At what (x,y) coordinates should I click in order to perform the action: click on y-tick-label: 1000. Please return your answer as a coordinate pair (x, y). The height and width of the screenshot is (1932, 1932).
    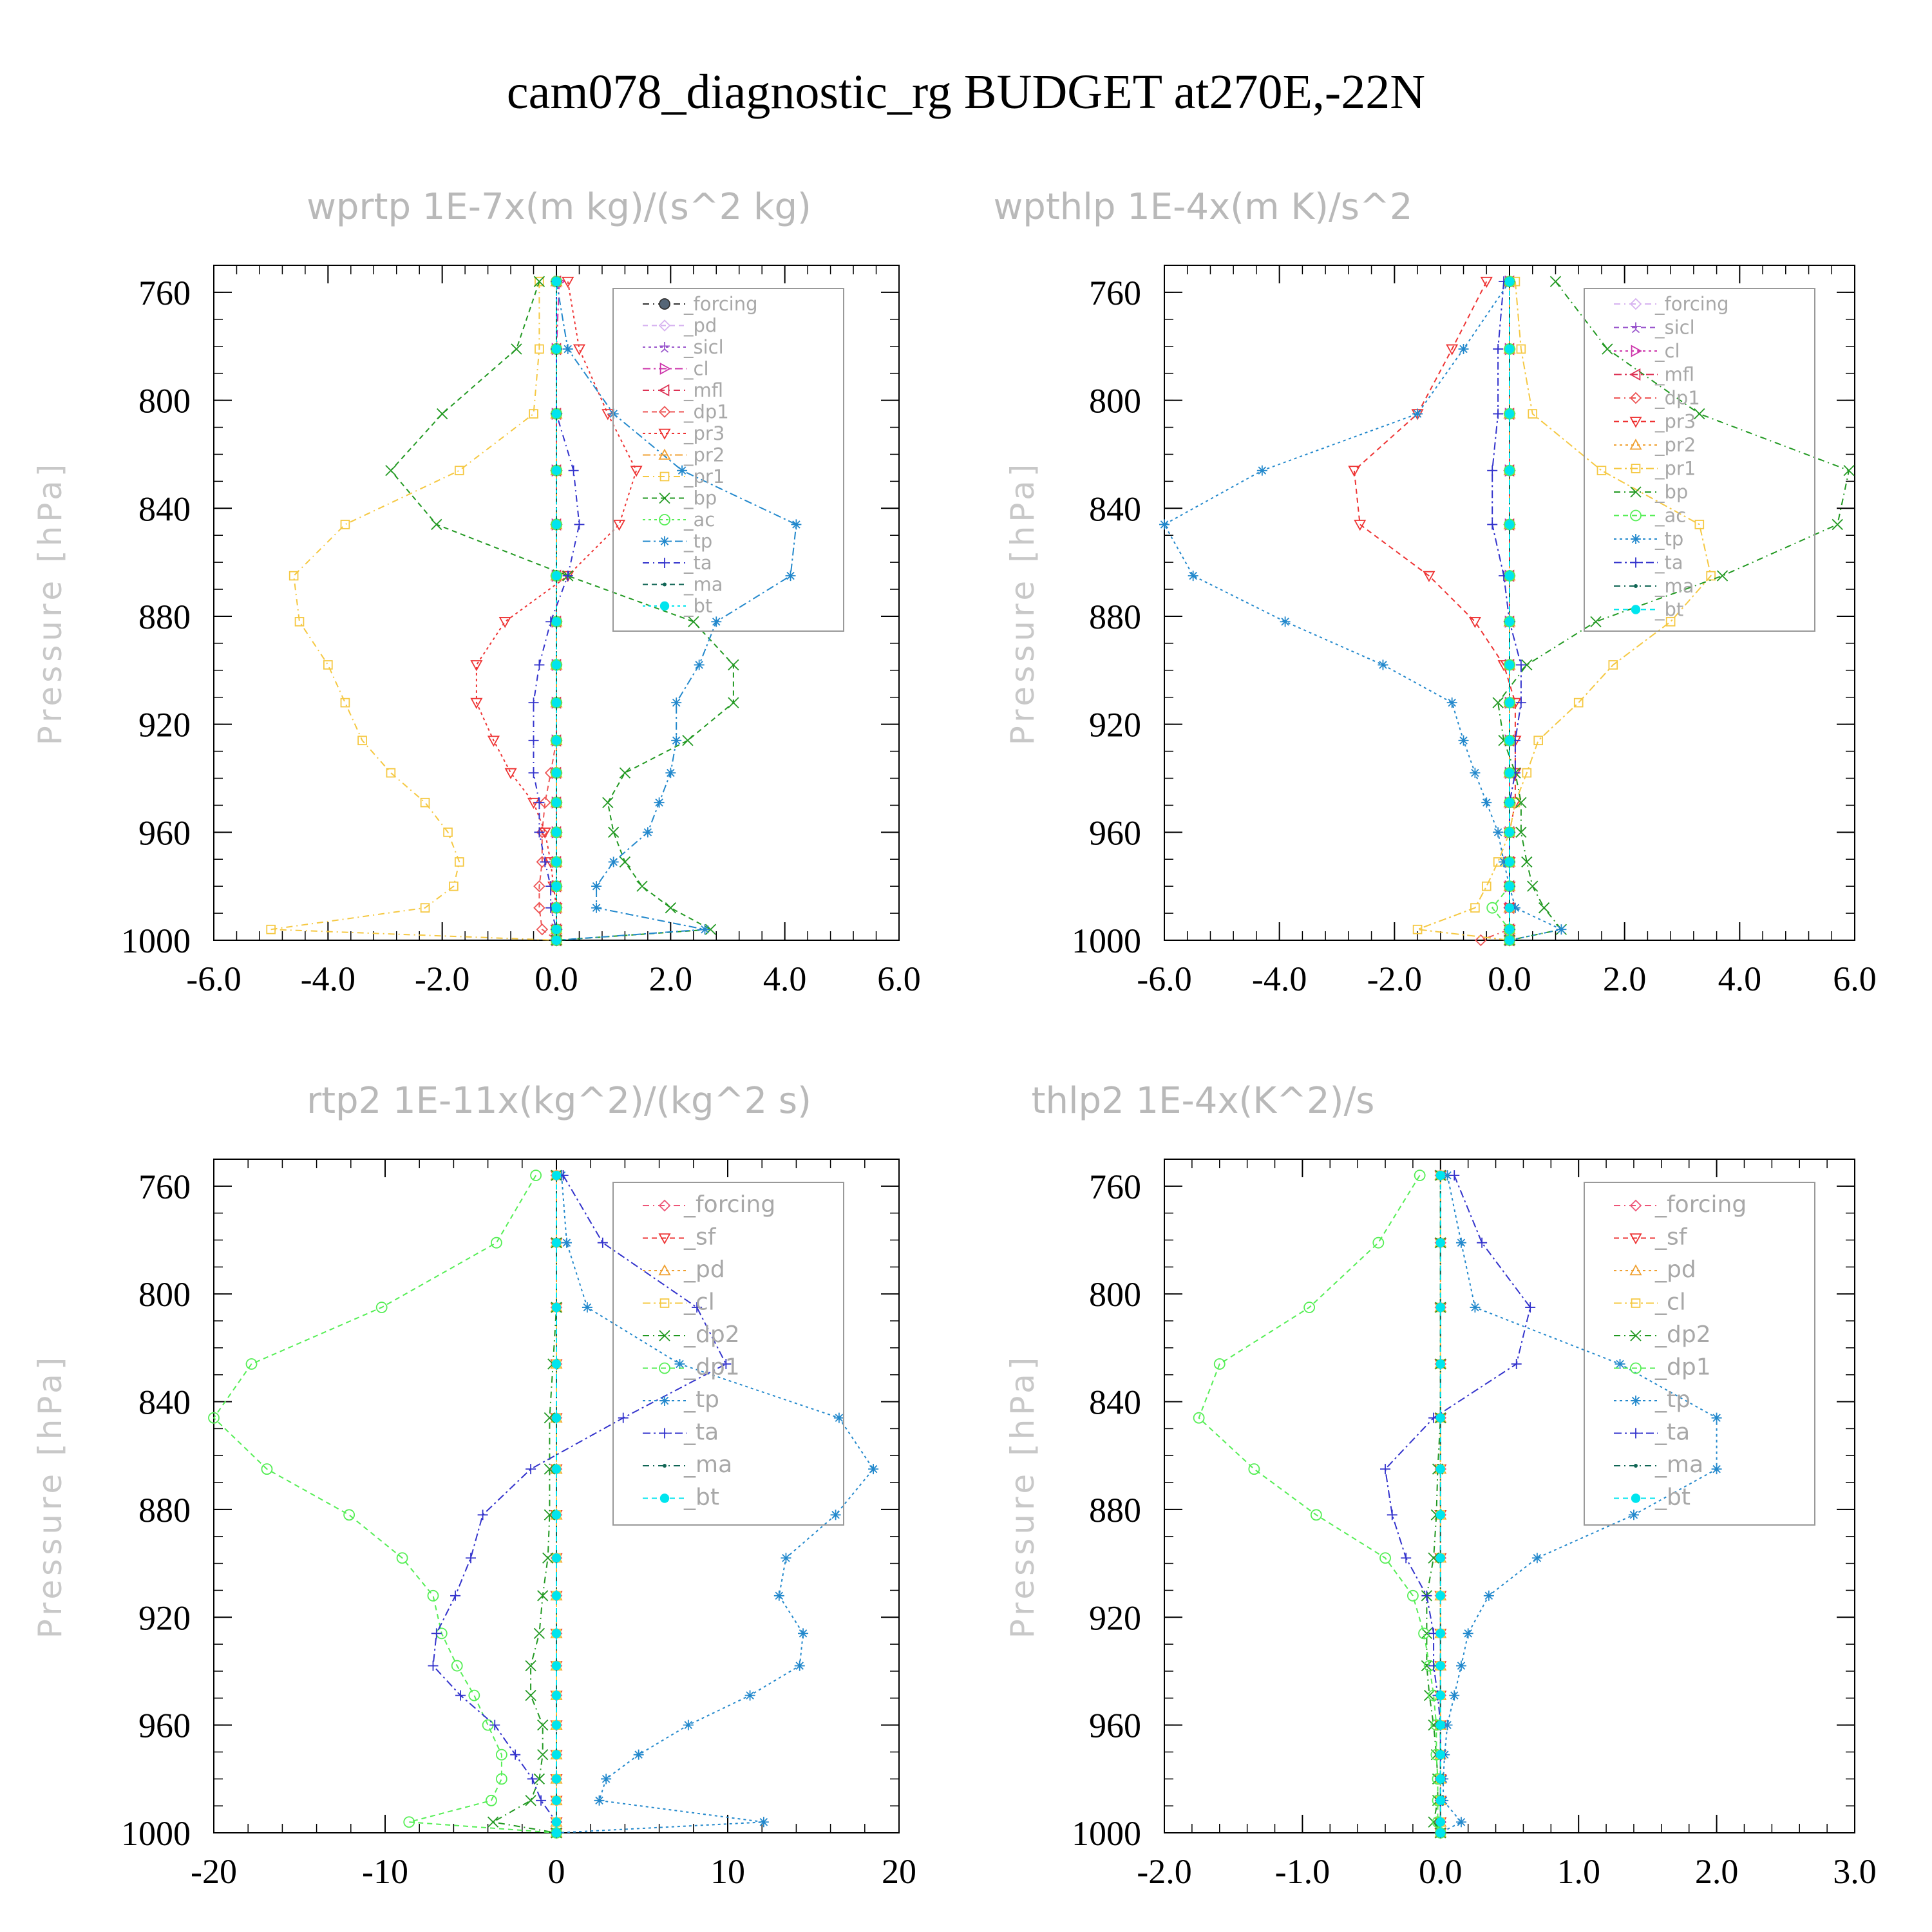
    Looking at the image, I should click on (156, 1834).